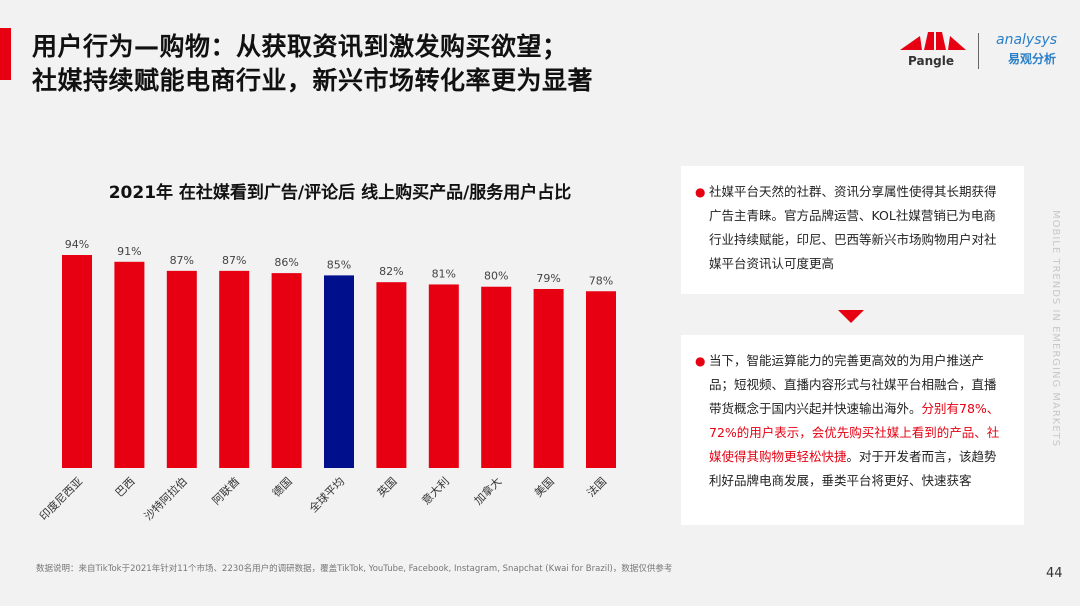  I want to click on pangle-logo-text: Pangle, so click(931, 61).